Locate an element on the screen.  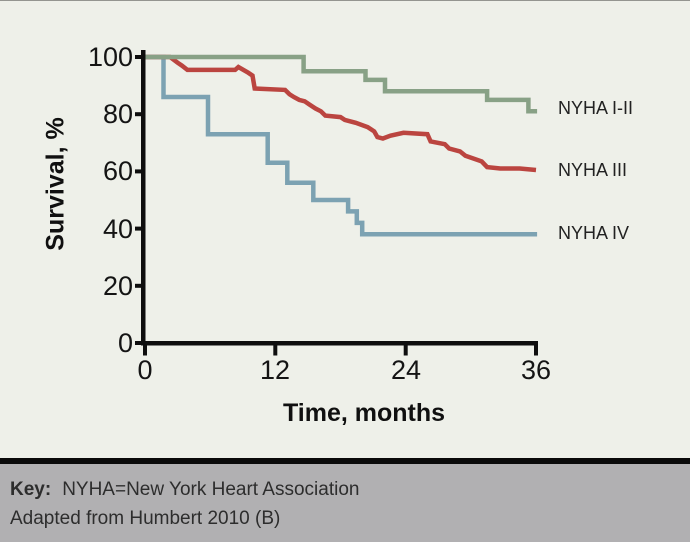
key-separator-bar is located at coordinates (345, 461).